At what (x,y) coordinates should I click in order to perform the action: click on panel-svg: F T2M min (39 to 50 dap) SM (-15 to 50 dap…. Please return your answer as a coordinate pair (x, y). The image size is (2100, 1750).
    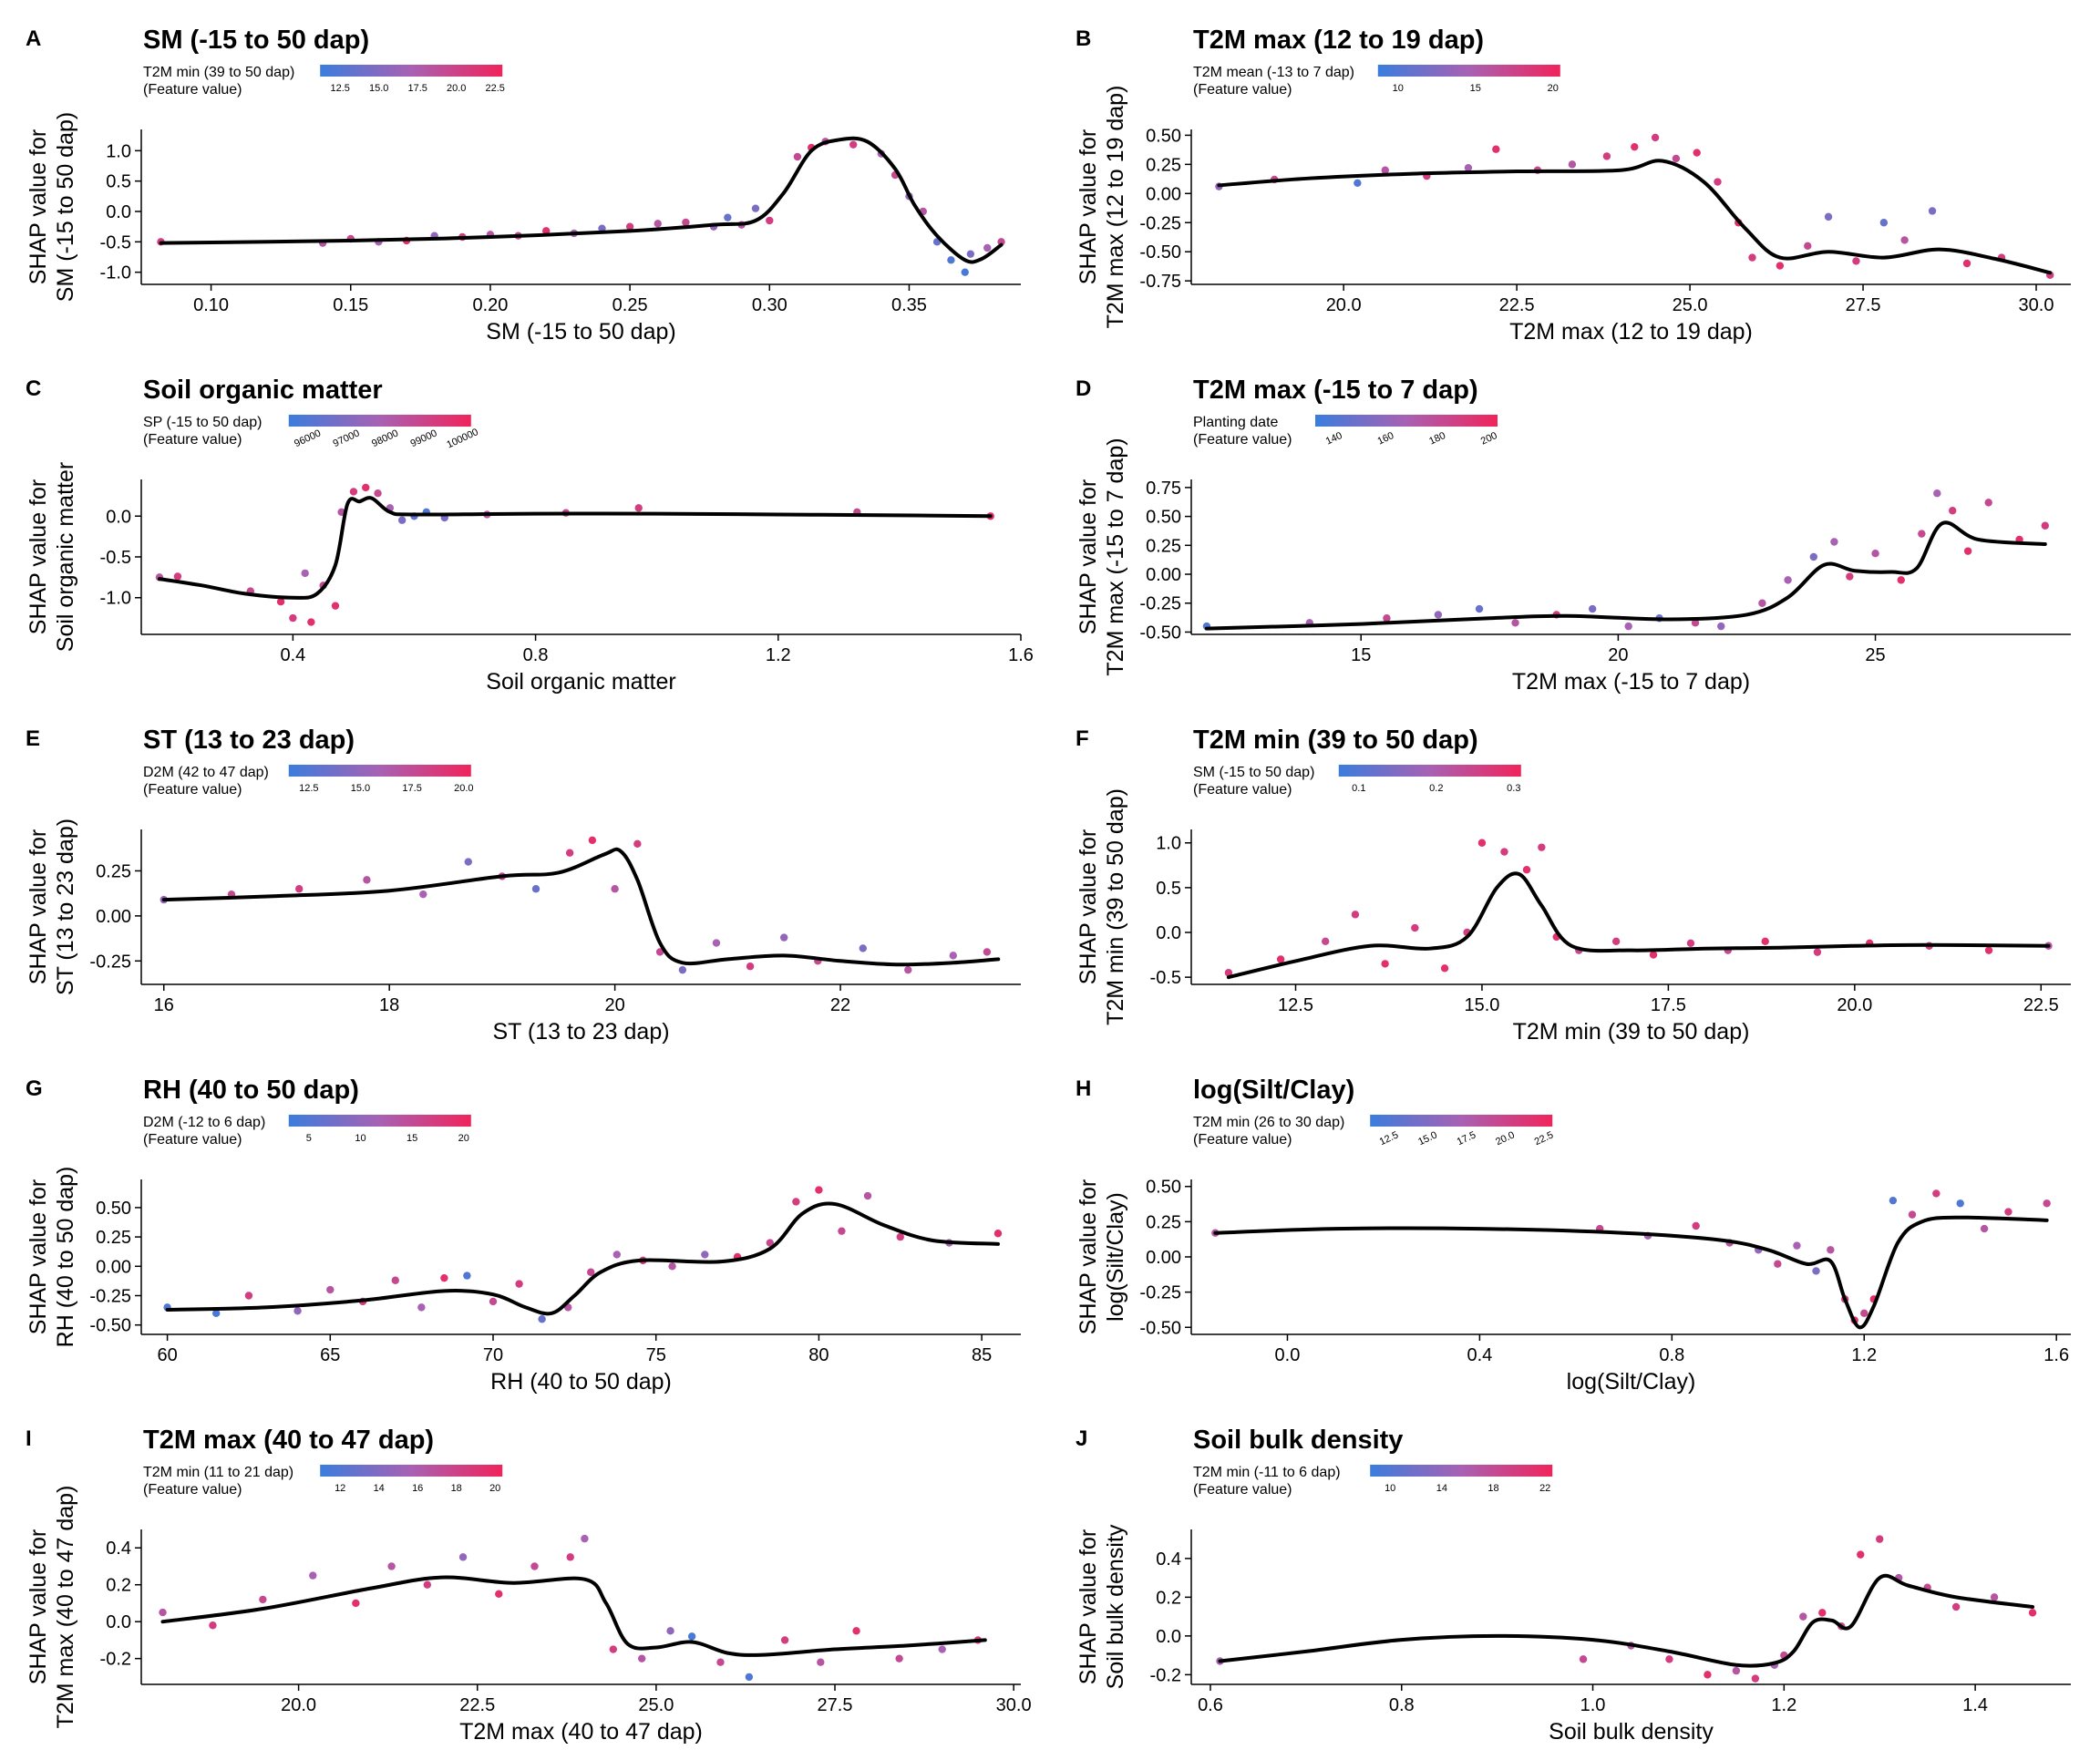
    Looking at the image, I should click on (1574, 886).